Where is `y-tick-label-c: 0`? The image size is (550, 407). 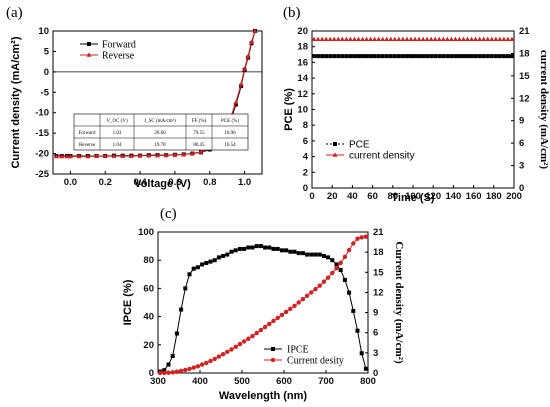 y-tick-label-c: 0 is located at coordinates (151, 373).